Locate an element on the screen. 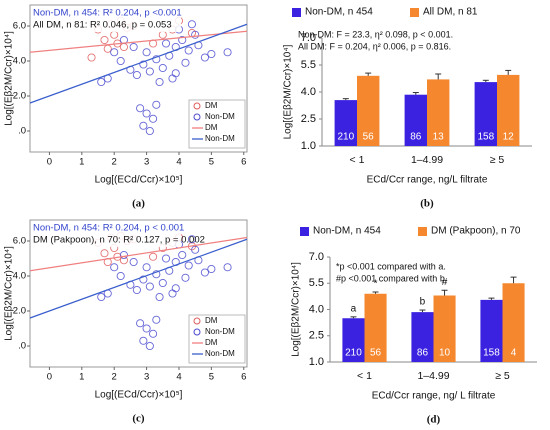 The width and height of the screenshot is (550, 430). y-tick-label: 2.5 is located at coordinates (308, 119).